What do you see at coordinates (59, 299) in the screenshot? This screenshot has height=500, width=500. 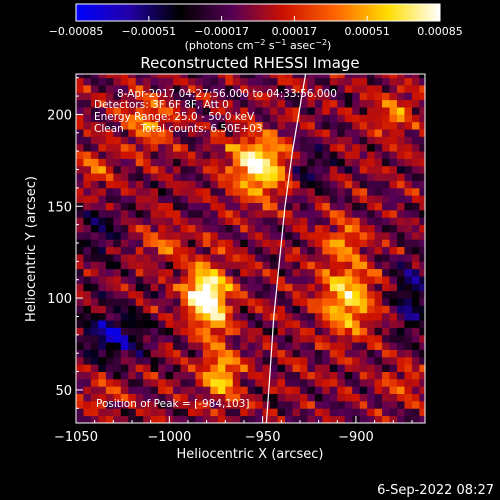 I see `y-tick-label: 100` at bounding box center [59, 299].